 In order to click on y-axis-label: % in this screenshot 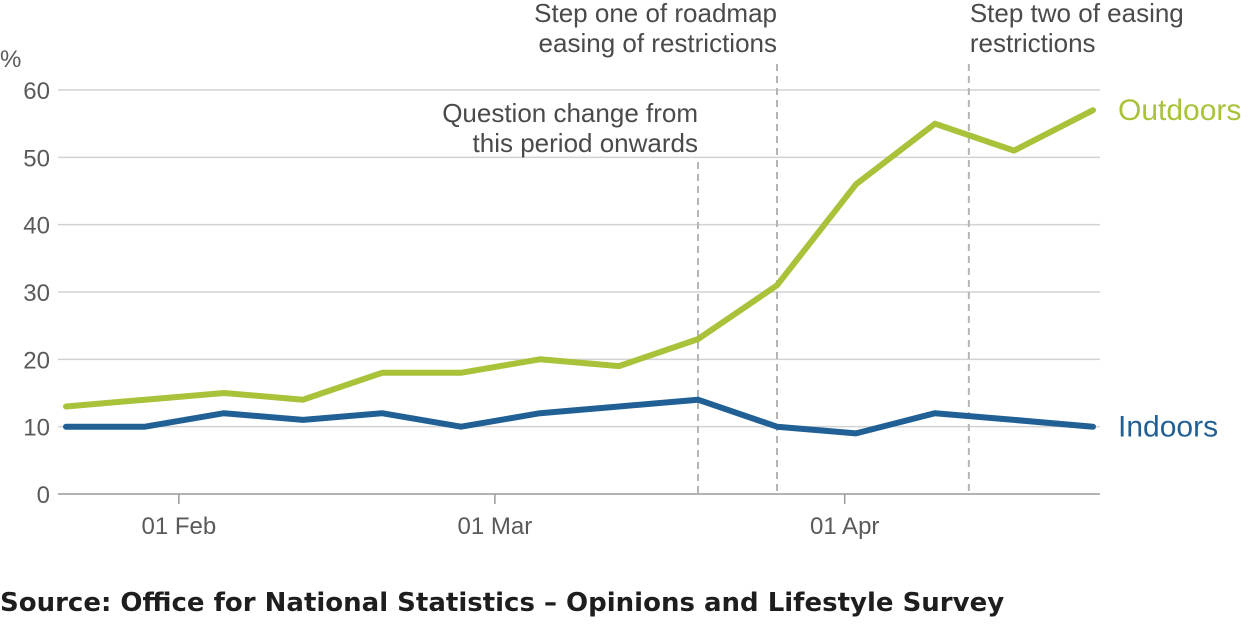, I will do `click(10, 59)`.